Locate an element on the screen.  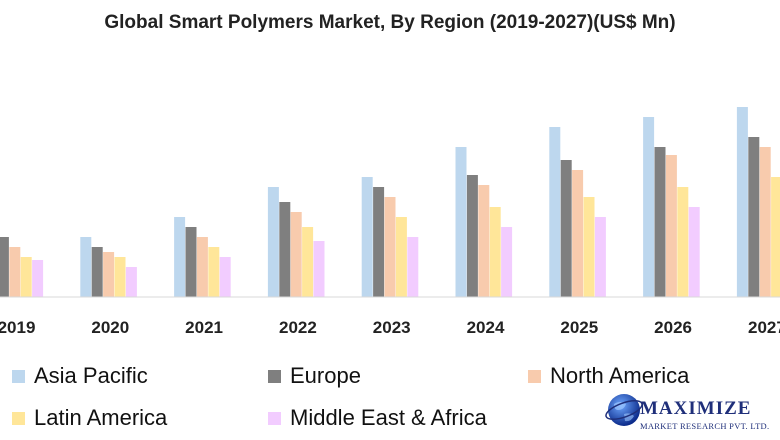
logo-subtitle: MARKET RESEARCH PVT. LTD. is located at coordinates (705, 426).